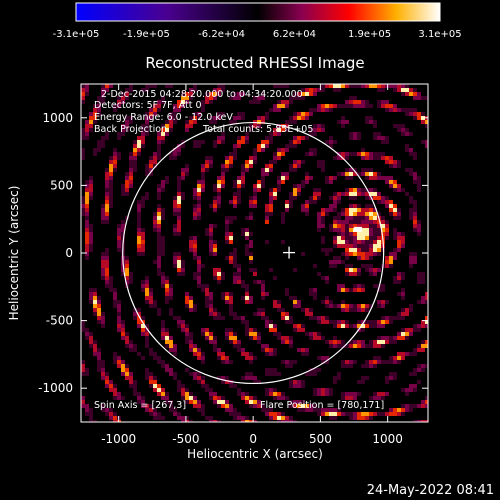 The image size is (500, 500). What do you see at coordinates (118, 439) in the screenshot?
I see `x-tick-label: -1000` at bounding box center [118, 439].